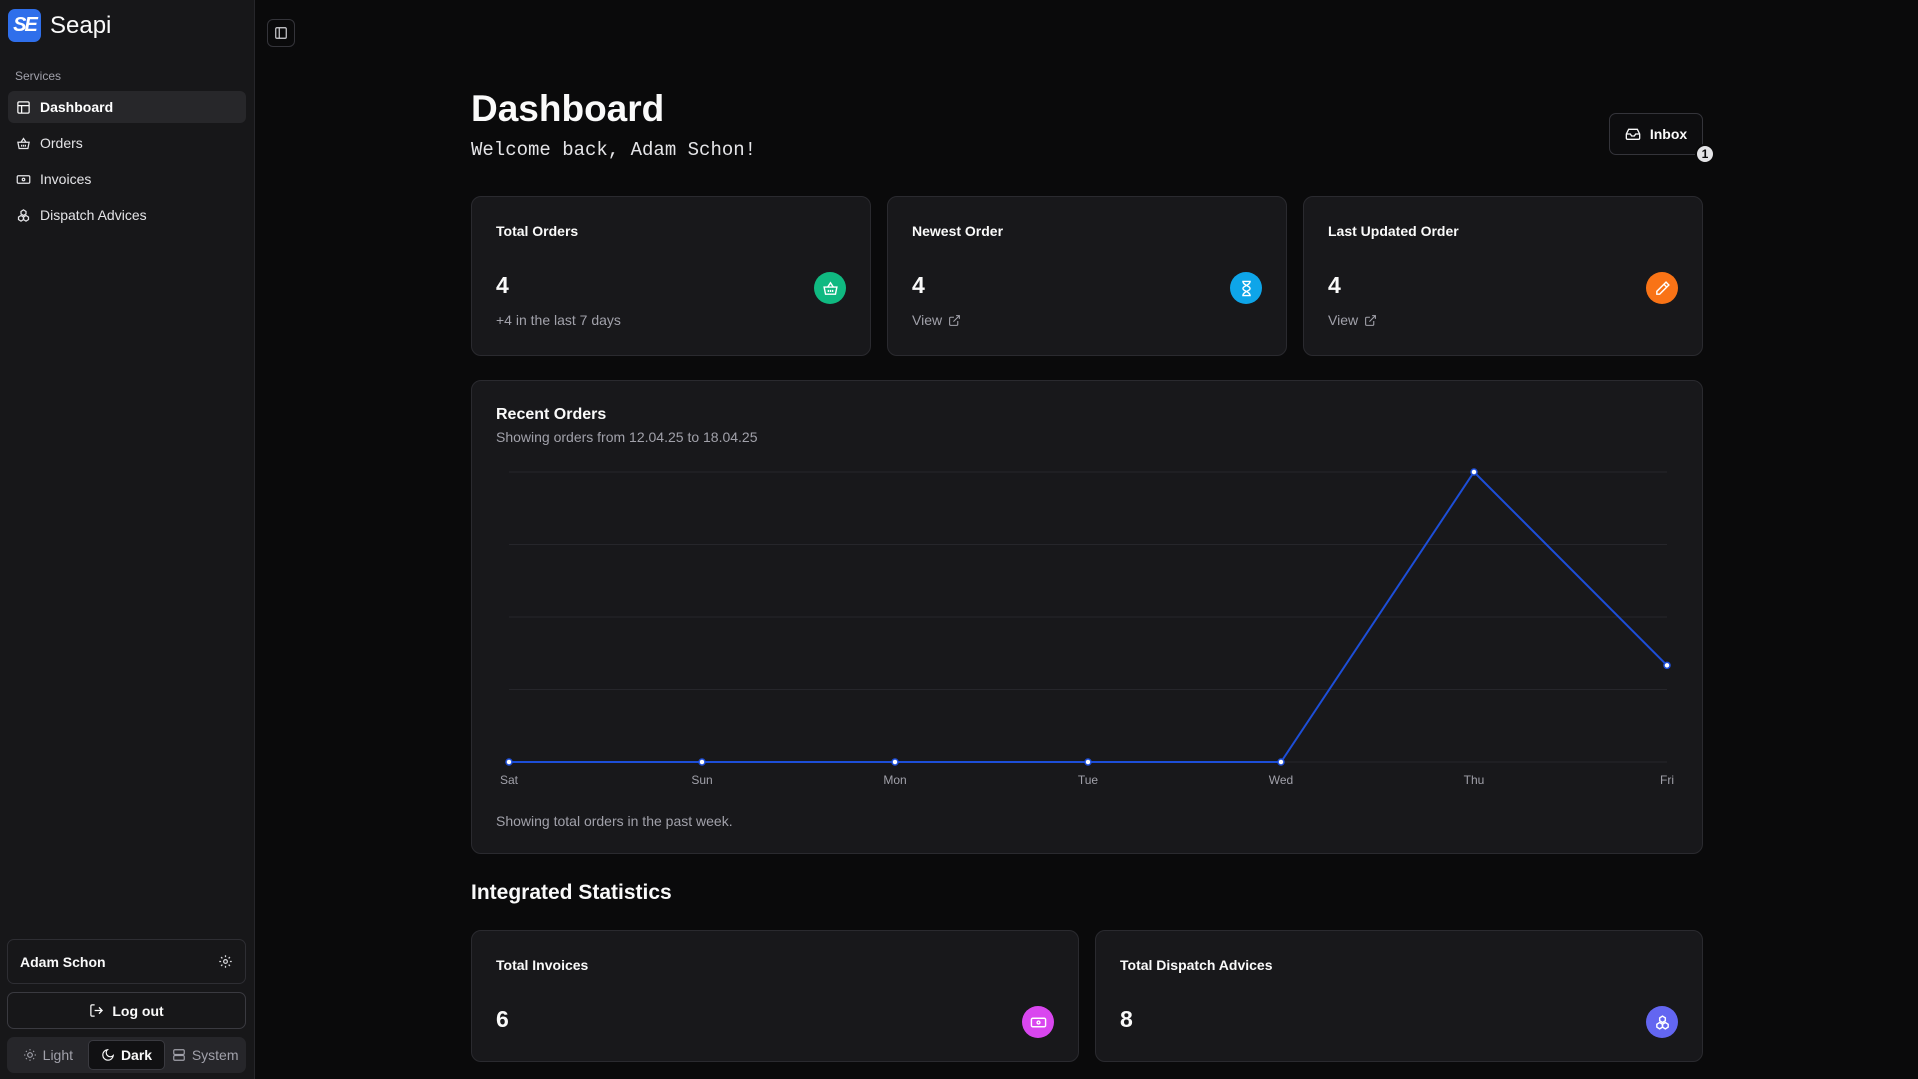 The width and height of the screenshot is (1918, 1079). What do you see at coordinates (127, 107) in the screenshot?
I see `sidebar-item-dashboard: Dashboard` at bounding box center [127, 107].